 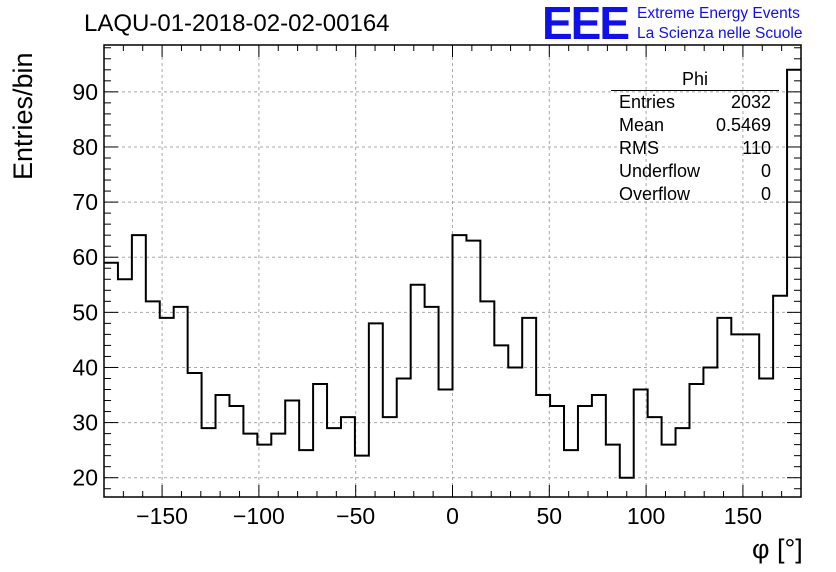 What do you see at coordinates (743, 125) in the screenshot?
I see `stats-value: 0.5469` at bounding box center [743, 125].